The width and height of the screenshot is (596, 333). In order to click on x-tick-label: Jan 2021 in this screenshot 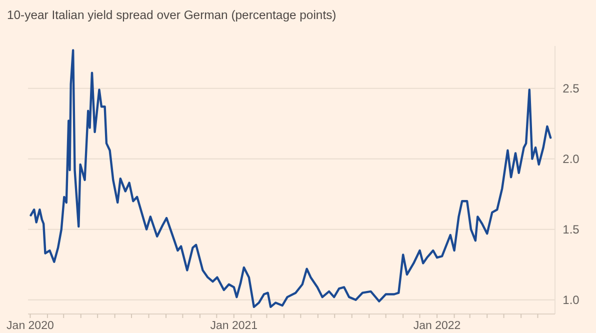, I will do `click(234, 326)`.